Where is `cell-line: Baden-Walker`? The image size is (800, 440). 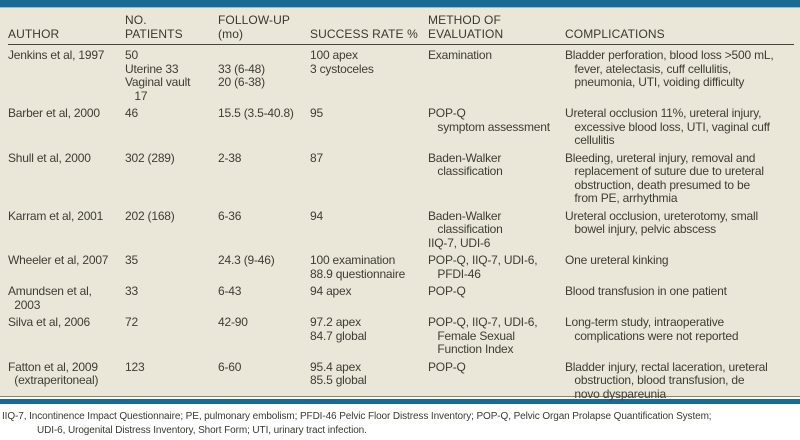
cell-line: Baden-Walker is located at coordinates (465, 215).